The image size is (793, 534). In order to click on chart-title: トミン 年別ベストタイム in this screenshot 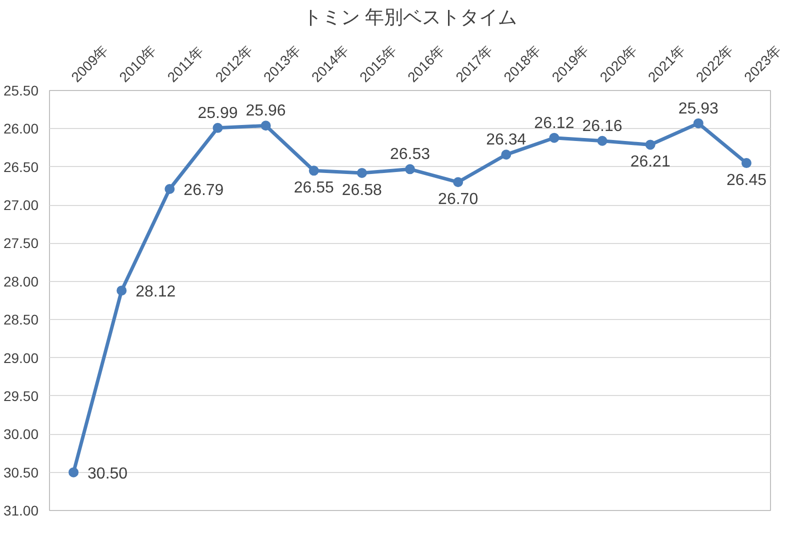, I will do `click(410, 18)`.